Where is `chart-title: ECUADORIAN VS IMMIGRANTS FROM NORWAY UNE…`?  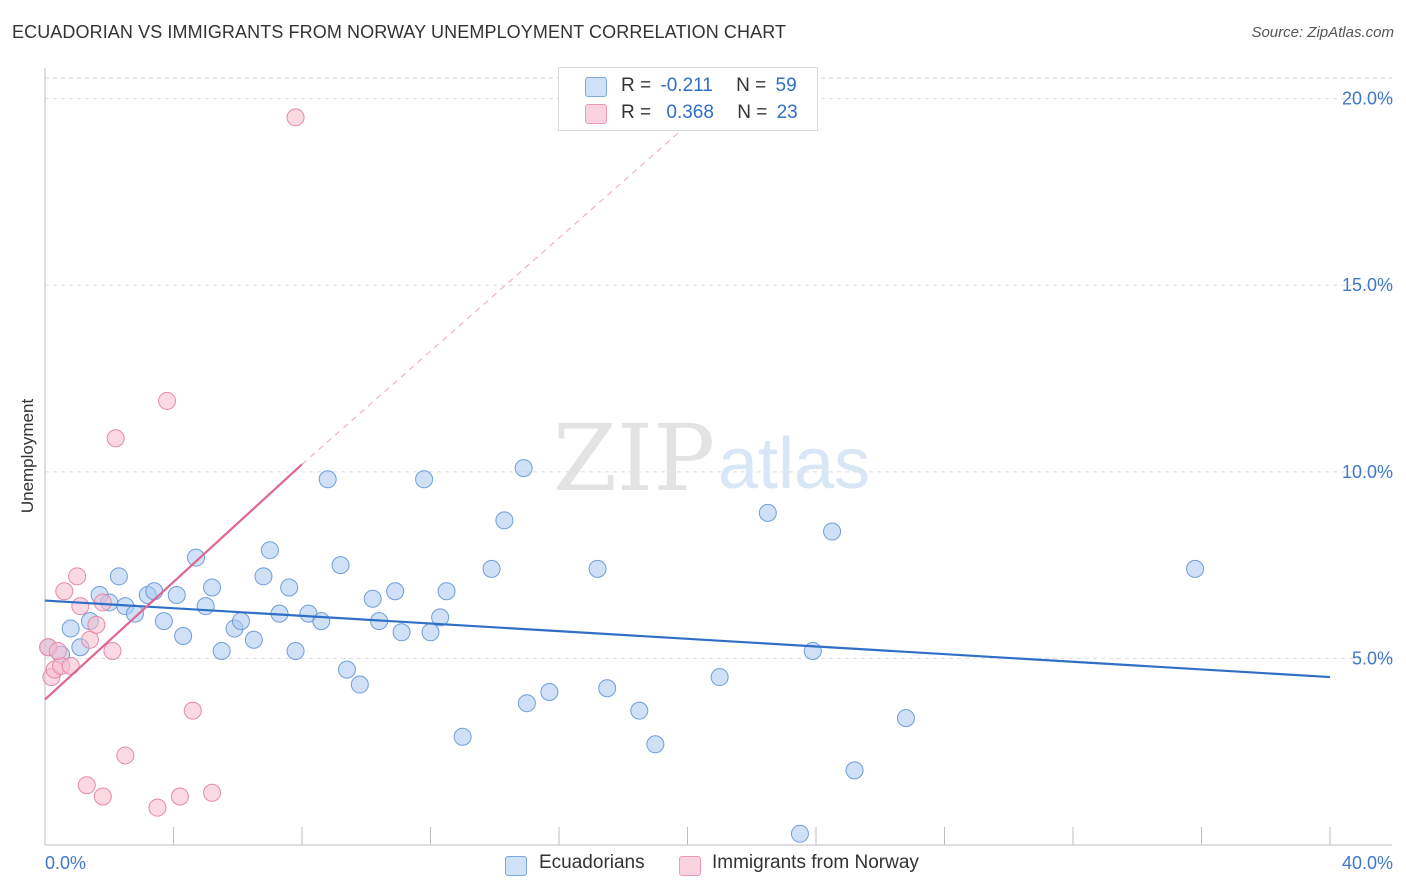 chart-title: ECUADORIAN VS IMMIGRANTS FROM NORWAY UNE… is located at coordinates (399, 32).